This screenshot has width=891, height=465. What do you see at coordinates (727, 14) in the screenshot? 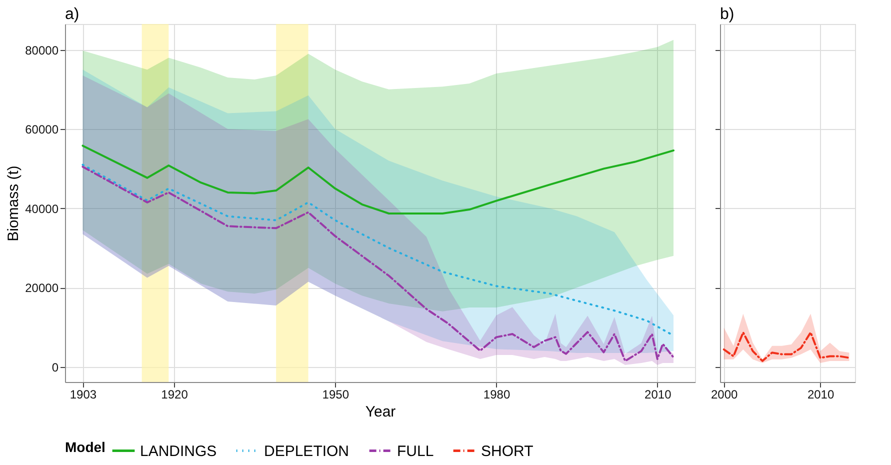
I see `chart-title: b)` at bounding box center [727, 14].